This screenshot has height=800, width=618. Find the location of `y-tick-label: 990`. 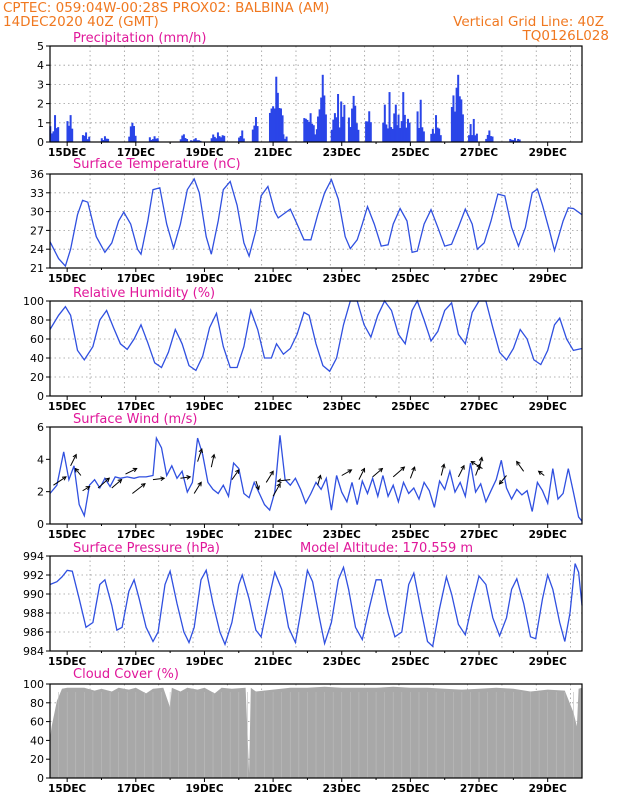

y-tick-label: 990 is located at coordinates (33, 594).